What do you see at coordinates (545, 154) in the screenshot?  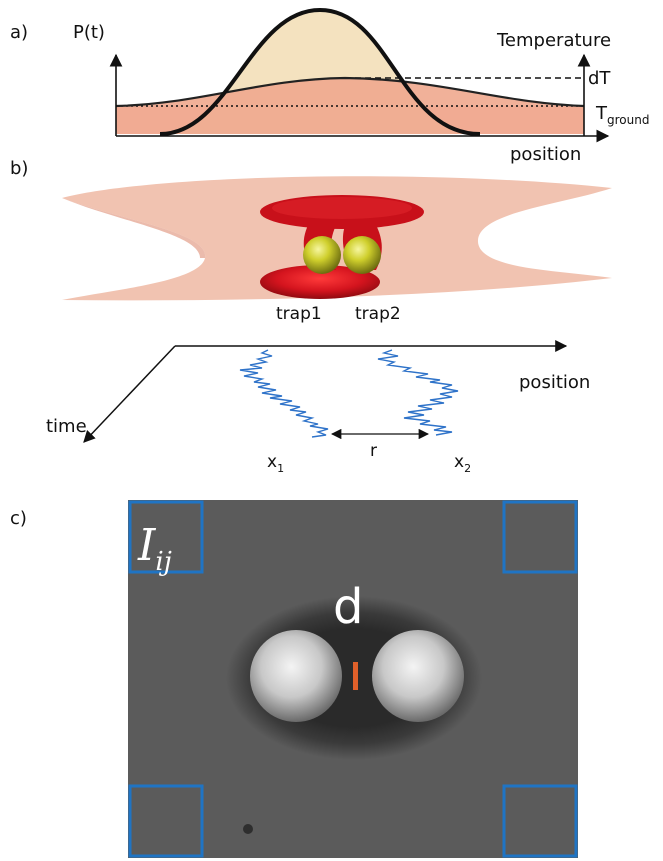 I see `x-axis-label: position` at bounding box center [545, 154].